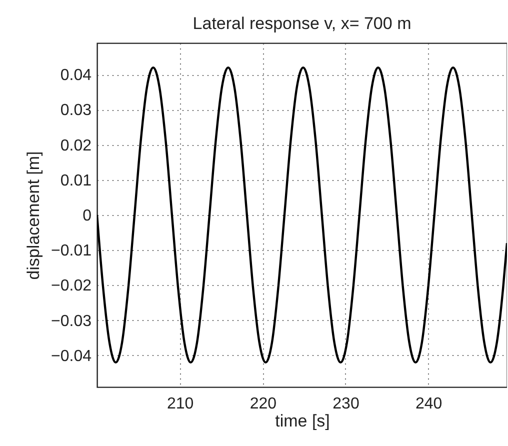 The width and height of the screenshot is (508, 446). I want to click on y-axis-title: displacement [m], so click(34, 215).